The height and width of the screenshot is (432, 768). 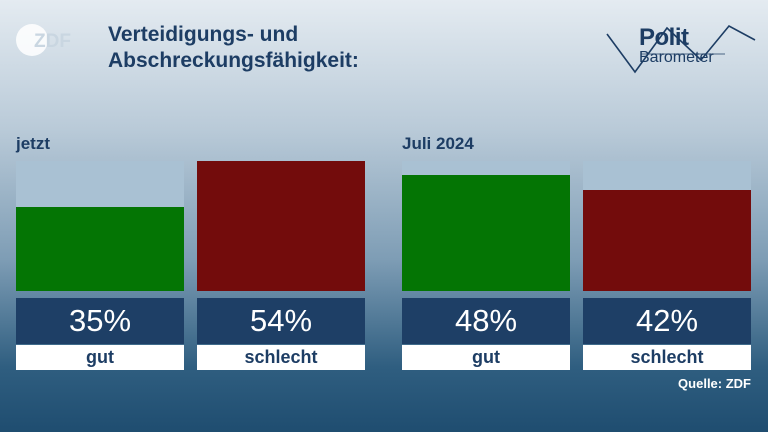 I want to click on title-line-1: Verteidigungs- und, so click(x=203, y=34).